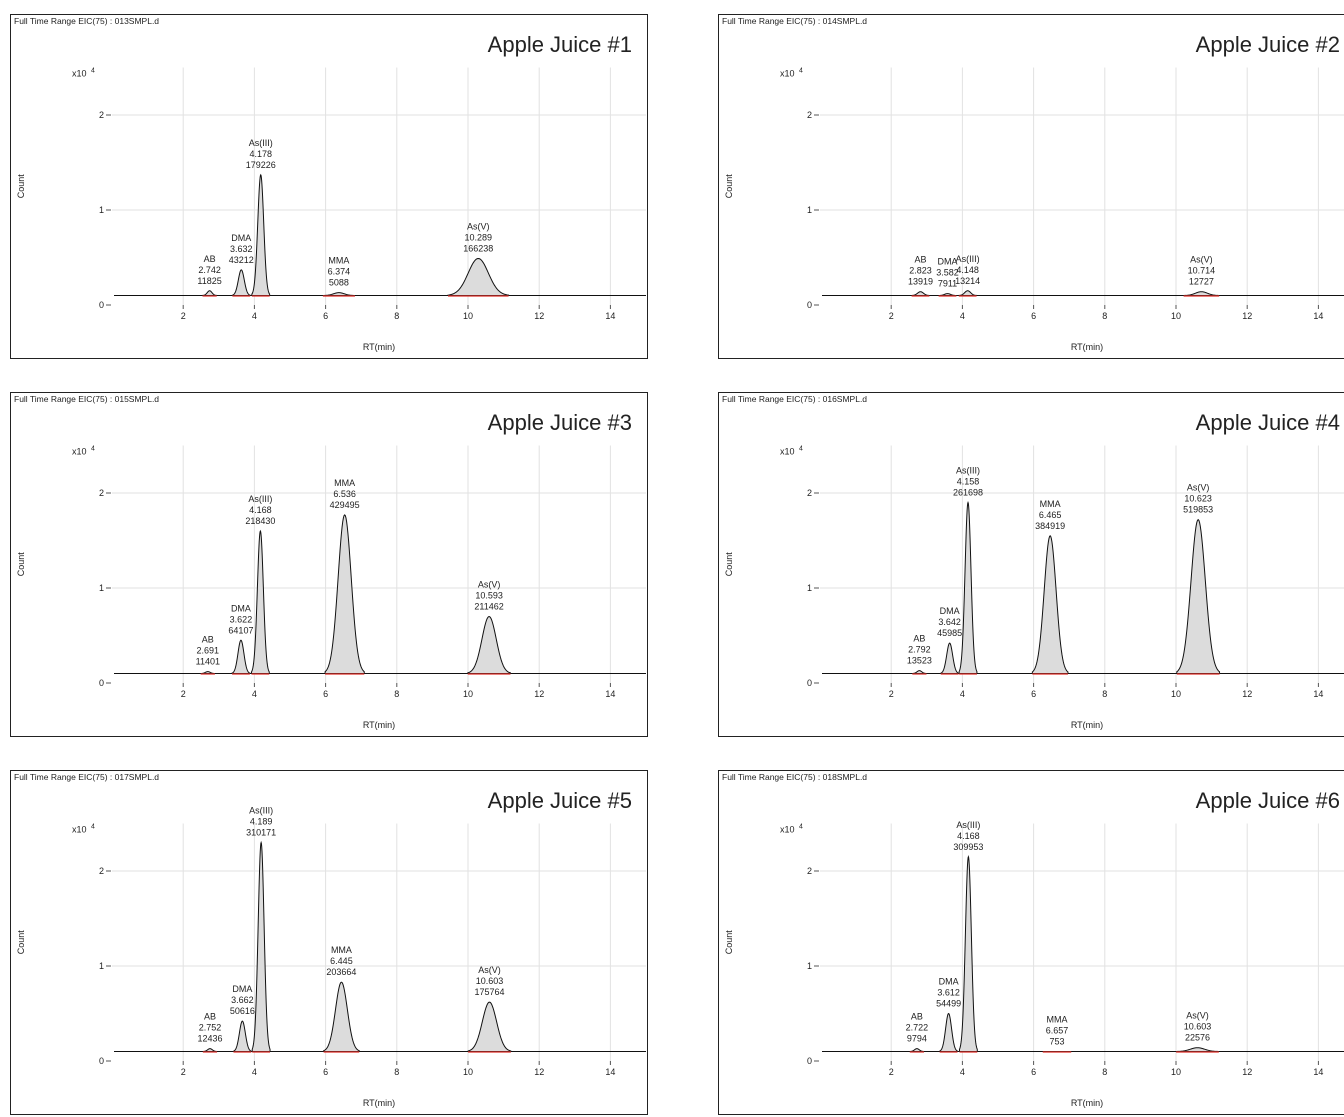 This screenshot has height=1117, width=1344. Describe the element at coordinates (339, 283) in the screenshot. I see `peak-area: 5088` at that location.